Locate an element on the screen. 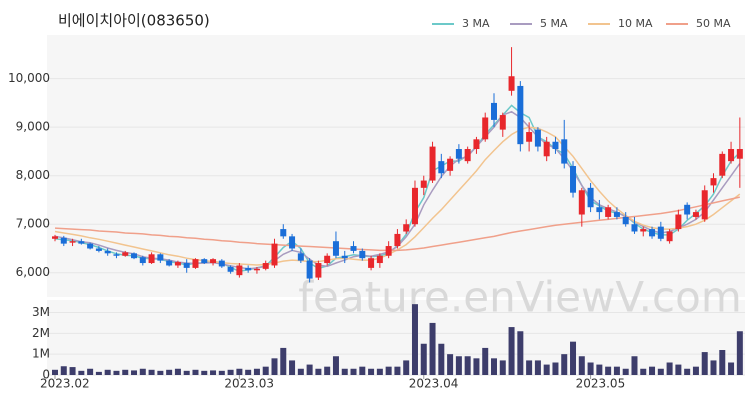 This screenshot has height=400, width=750. legend-label: 3 MA is located at coordinates (476, 23).